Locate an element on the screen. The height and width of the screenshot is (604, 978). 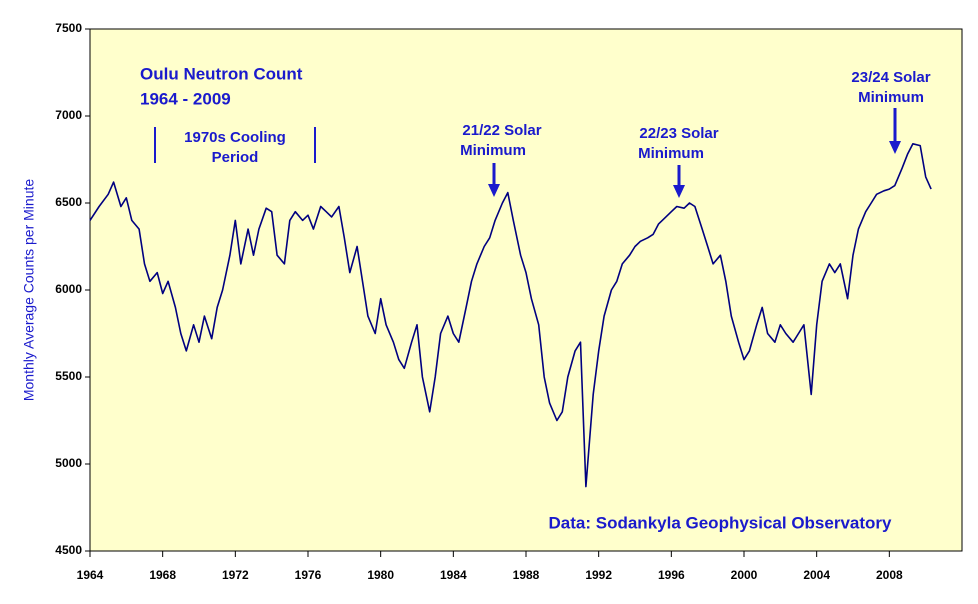
x-tick-label: 1968 is located at coordinates (162, 575).